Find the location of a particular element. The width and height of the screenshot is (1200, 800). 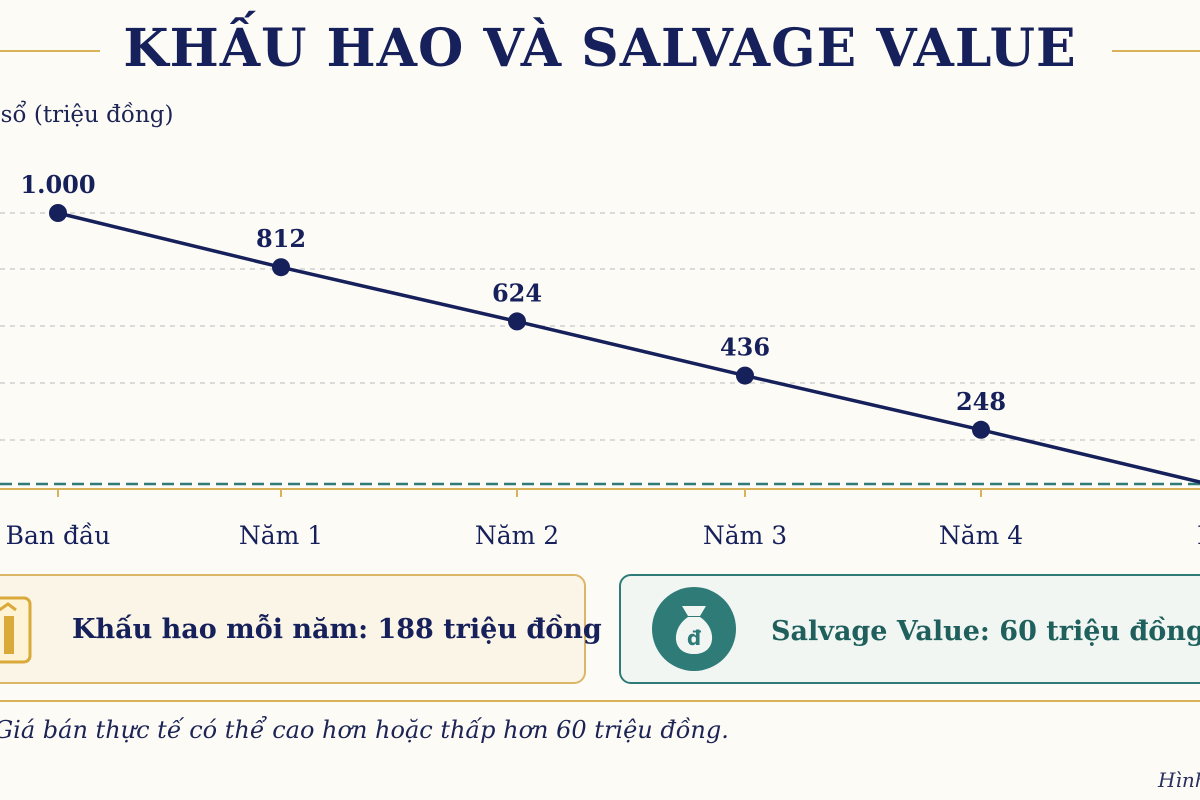

title-rule-right is located at coordinates (1156, 51).